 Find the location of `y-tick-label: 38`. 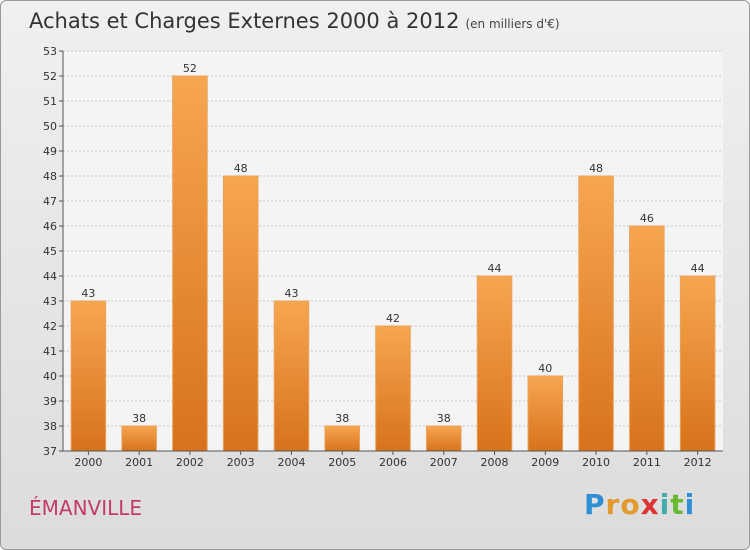

y-tick-label: 38 is located at coordinates (50, 426).